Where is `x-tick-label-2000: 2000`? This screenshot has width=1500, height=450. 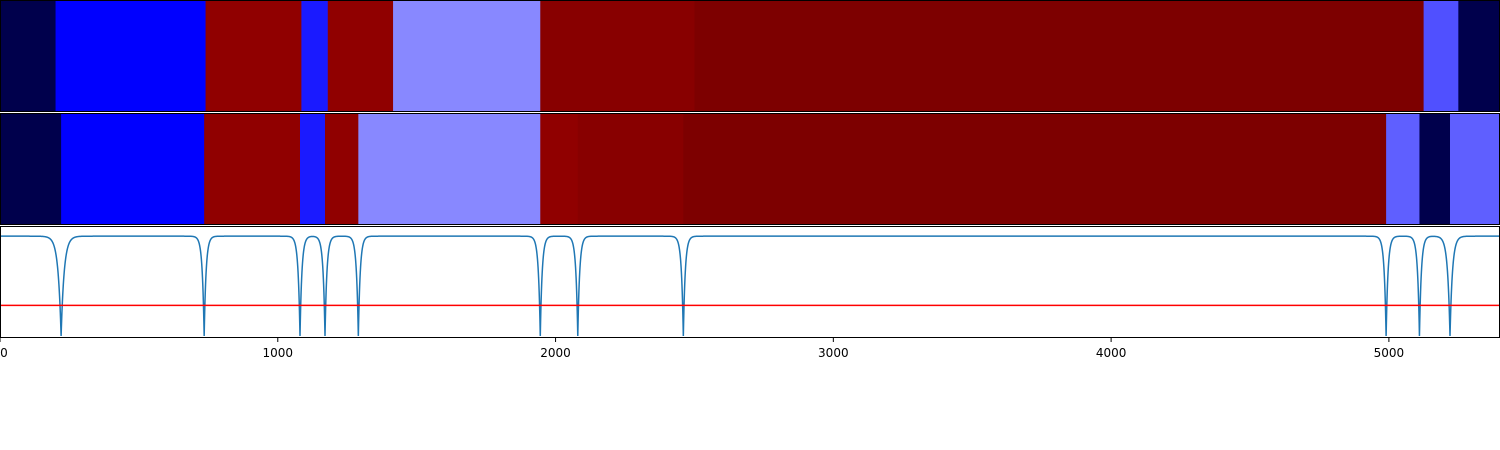
x-tick-label-2000: 2000 is located at coordinates (555, 353).